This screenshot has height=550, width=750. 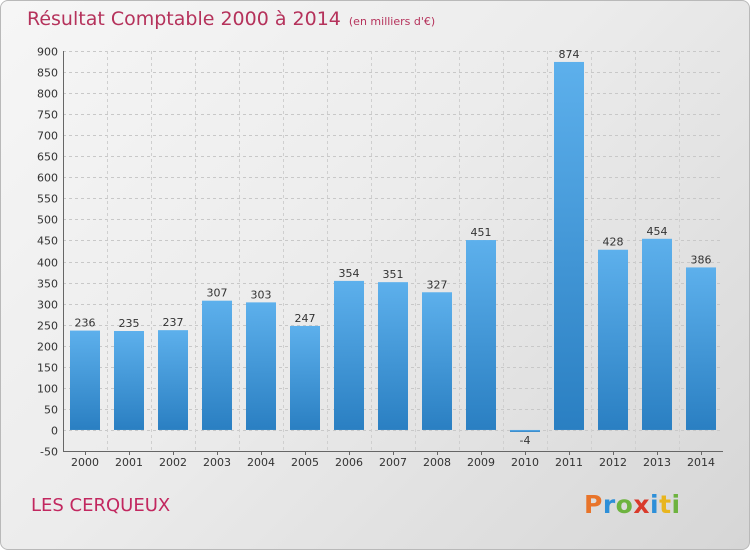 What do you see at coordinates (349, 355) in the screenshot?
I see `bar-2006` at bounding box center [349, 355].